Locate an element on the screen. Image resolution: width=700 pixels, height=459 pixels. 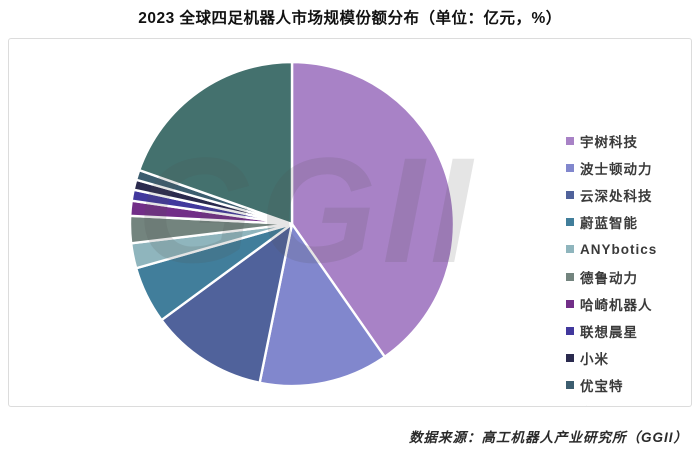
legend-label: 波士顿动力 is located at coordinates (616, 169).